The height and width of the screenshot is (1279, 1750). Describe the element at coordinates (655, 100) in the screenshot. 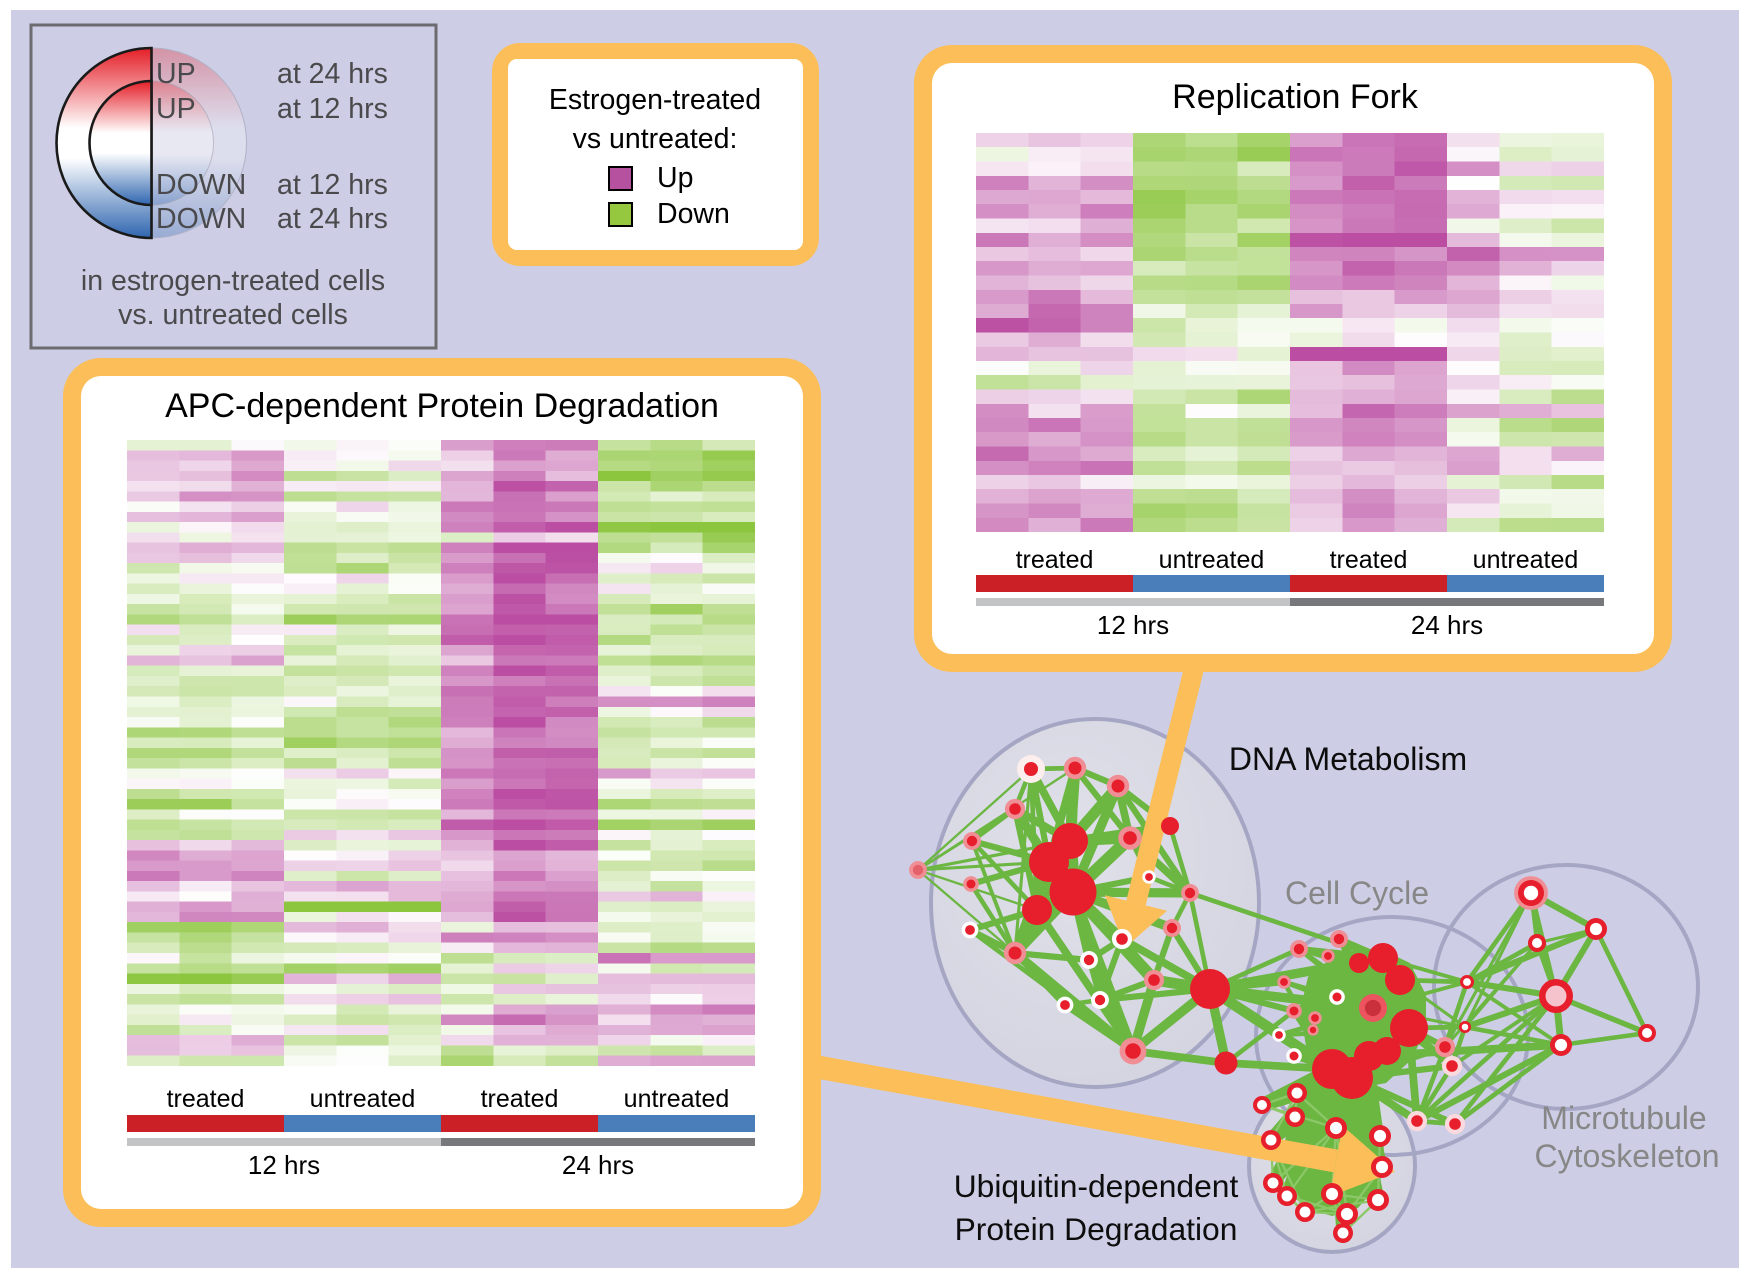

I see `svg-text: Estrogen-treated` at that location.